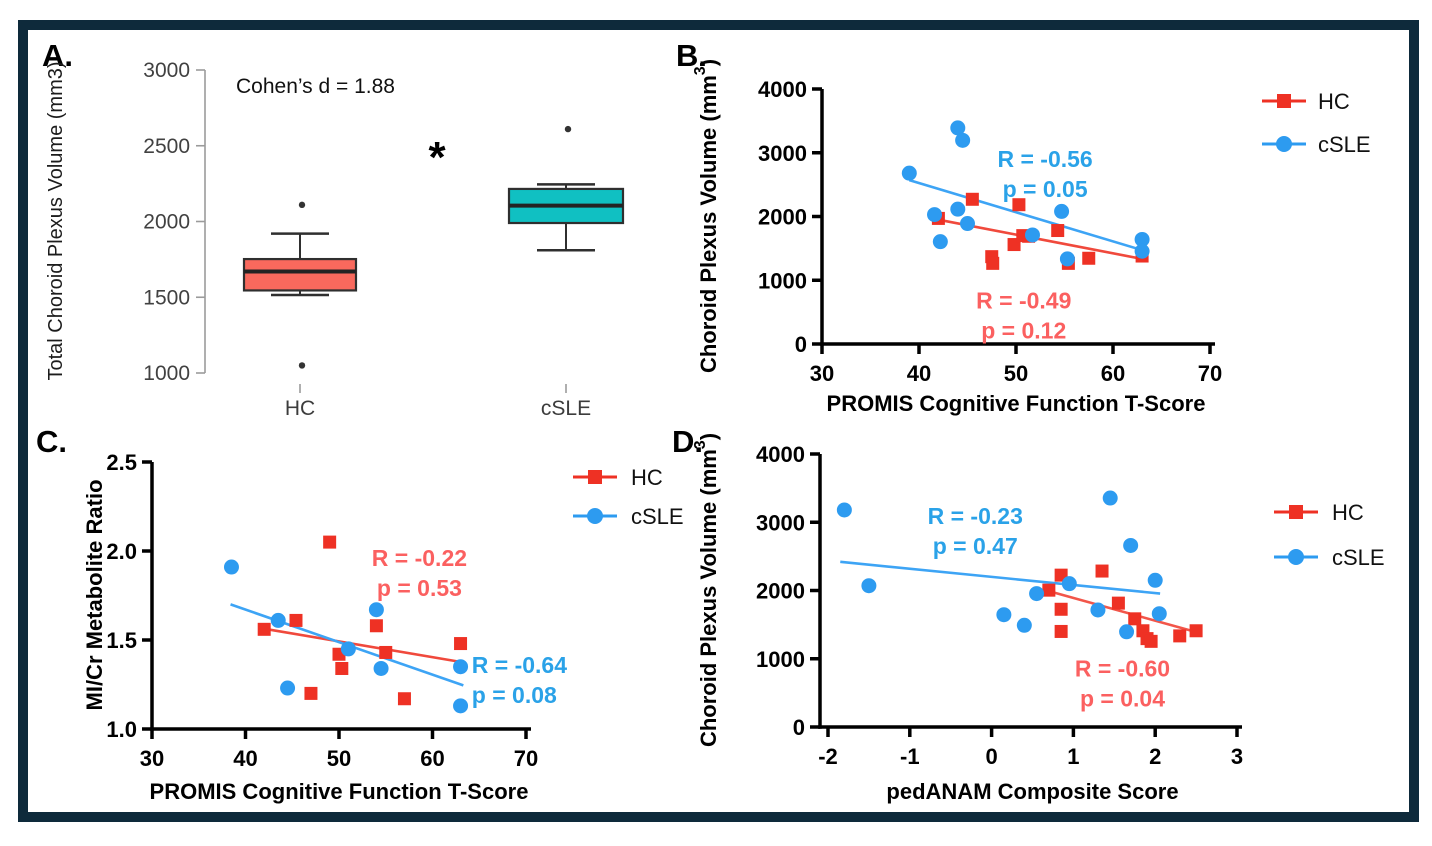  I want to click on panel-b-label: B., so click(691, 55).